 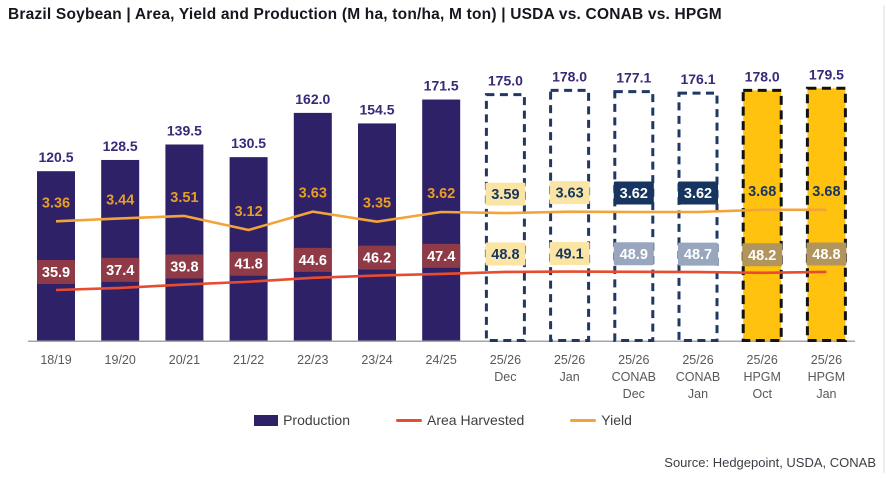 What do you see at coordinates (317, 420) in the screenshot?
I see `legend-label: Production` at bounding box center [317, 420].